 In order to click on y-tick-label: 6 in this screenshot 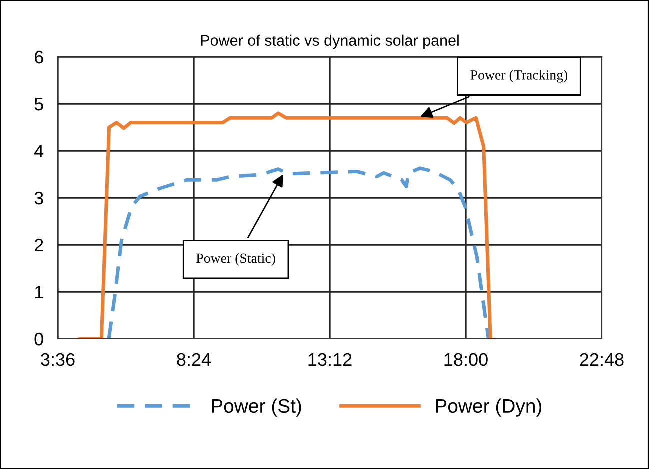, I will do `click(39, 57)`.